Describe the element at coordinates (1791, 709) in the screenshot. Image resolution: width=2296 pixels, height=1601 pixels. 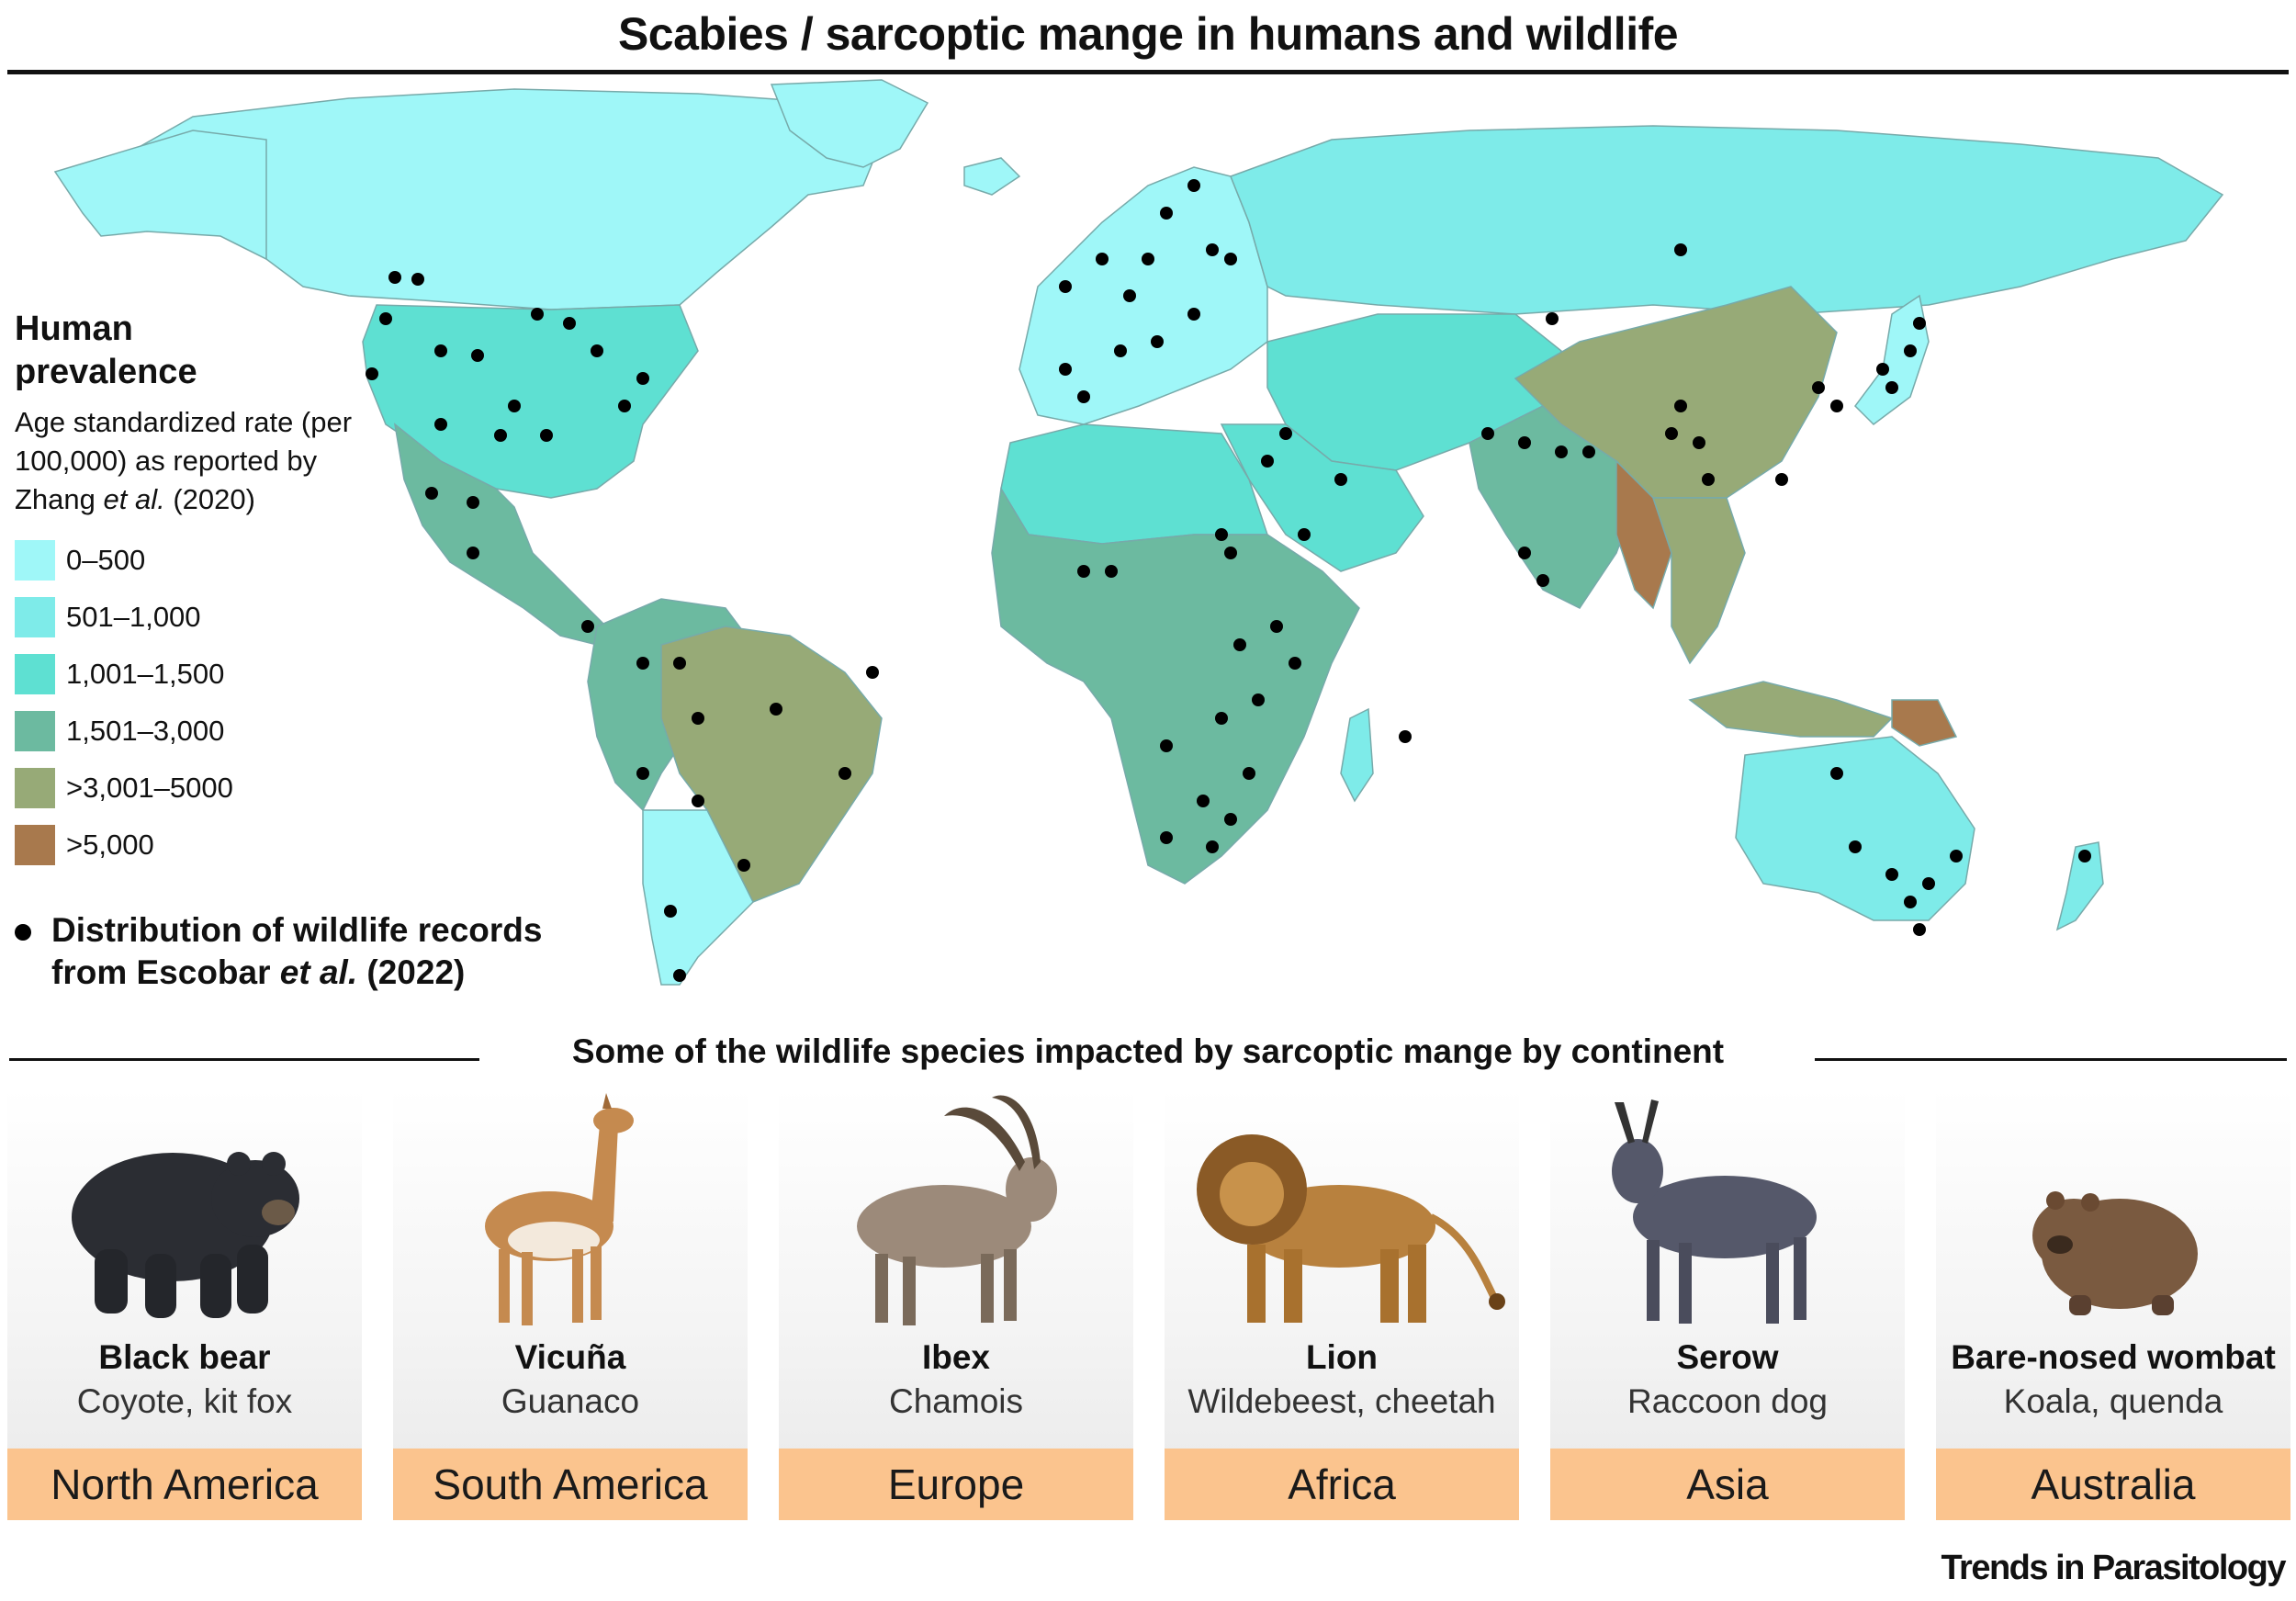
I see `region-indonesia` at that location.